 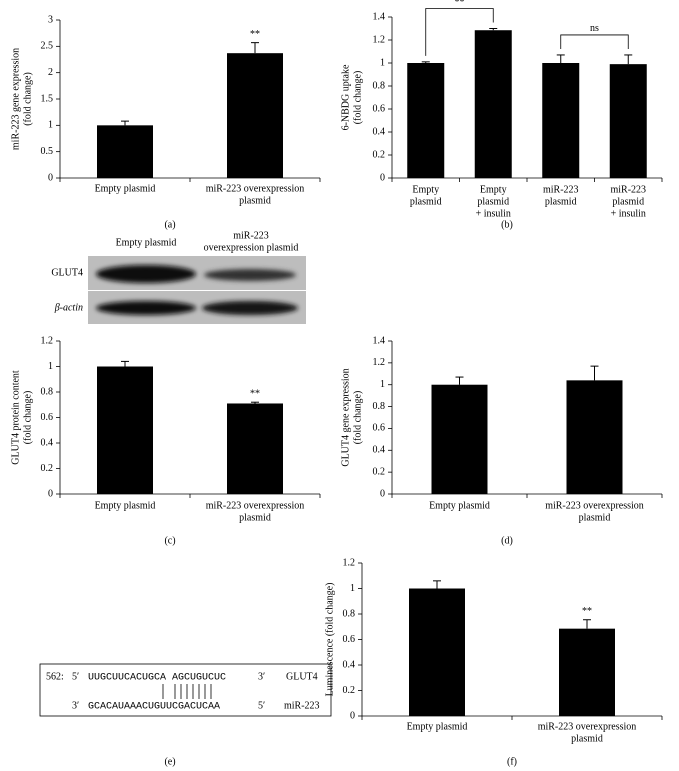 I want to click on y-tick-label: 0.5, so click(x=47, y=151).